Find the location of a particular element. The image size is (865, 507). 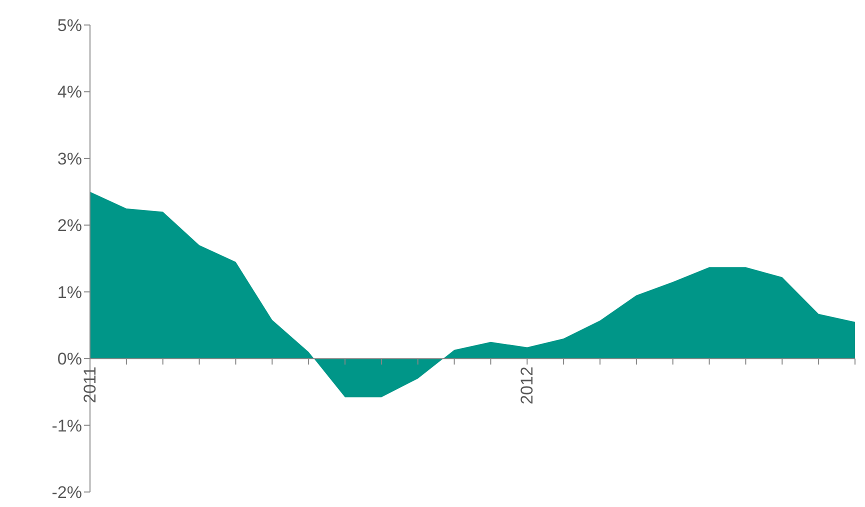

y-tick-label: 2% is located at coordinates (69, 226).